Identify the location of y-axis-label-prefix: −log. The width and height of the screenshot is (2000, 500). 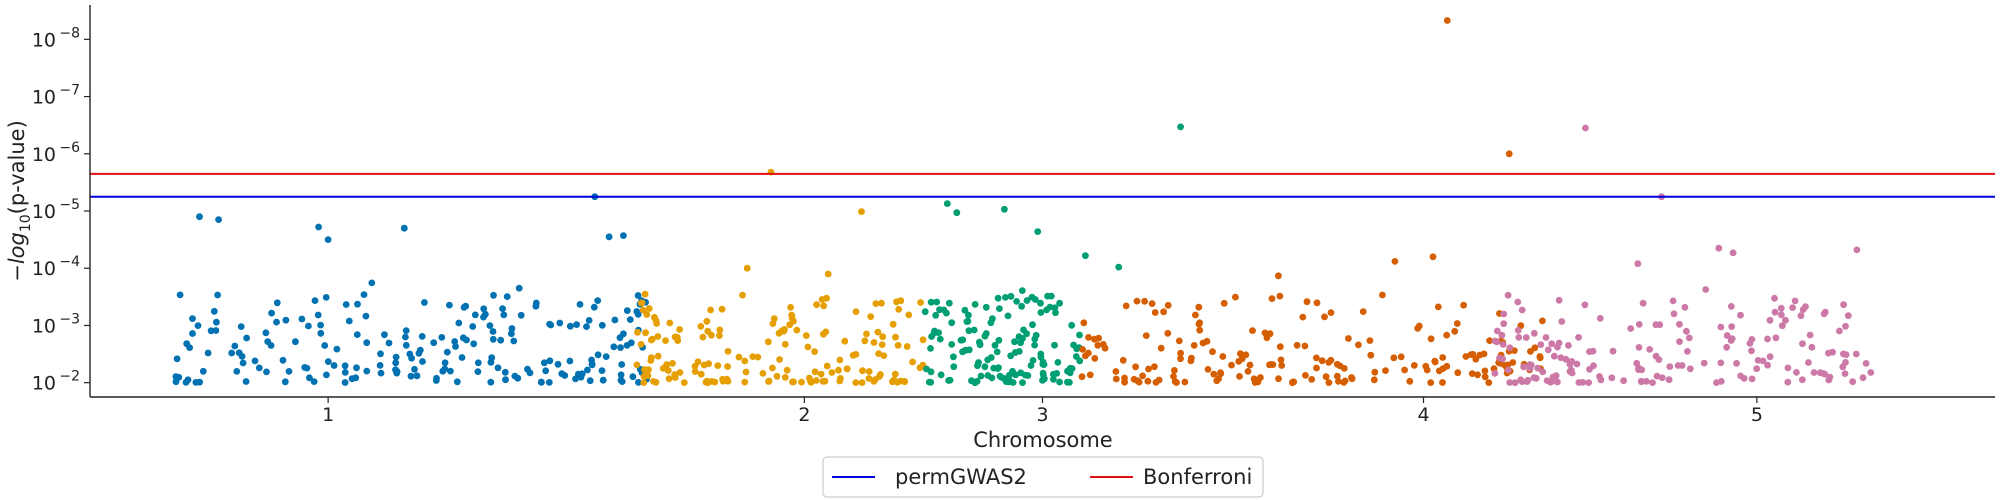
(17, 257).